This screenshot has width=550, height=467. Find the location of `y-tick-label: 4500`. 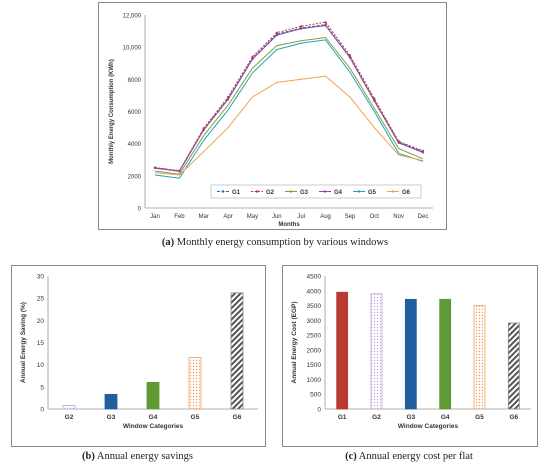

y-tick-label: 4500 is located at coordinates (314, 277).